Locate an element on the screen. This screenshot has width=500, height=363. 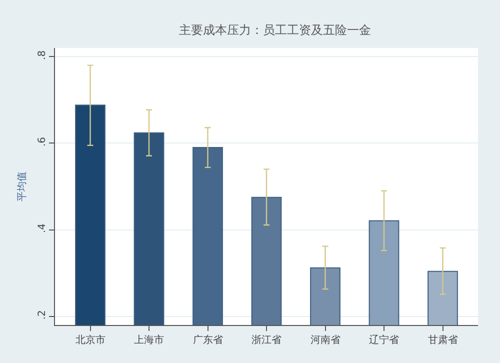
chart-title: 主要成本压力：员工工资及五险一金 is located at coordinates (275, 29).